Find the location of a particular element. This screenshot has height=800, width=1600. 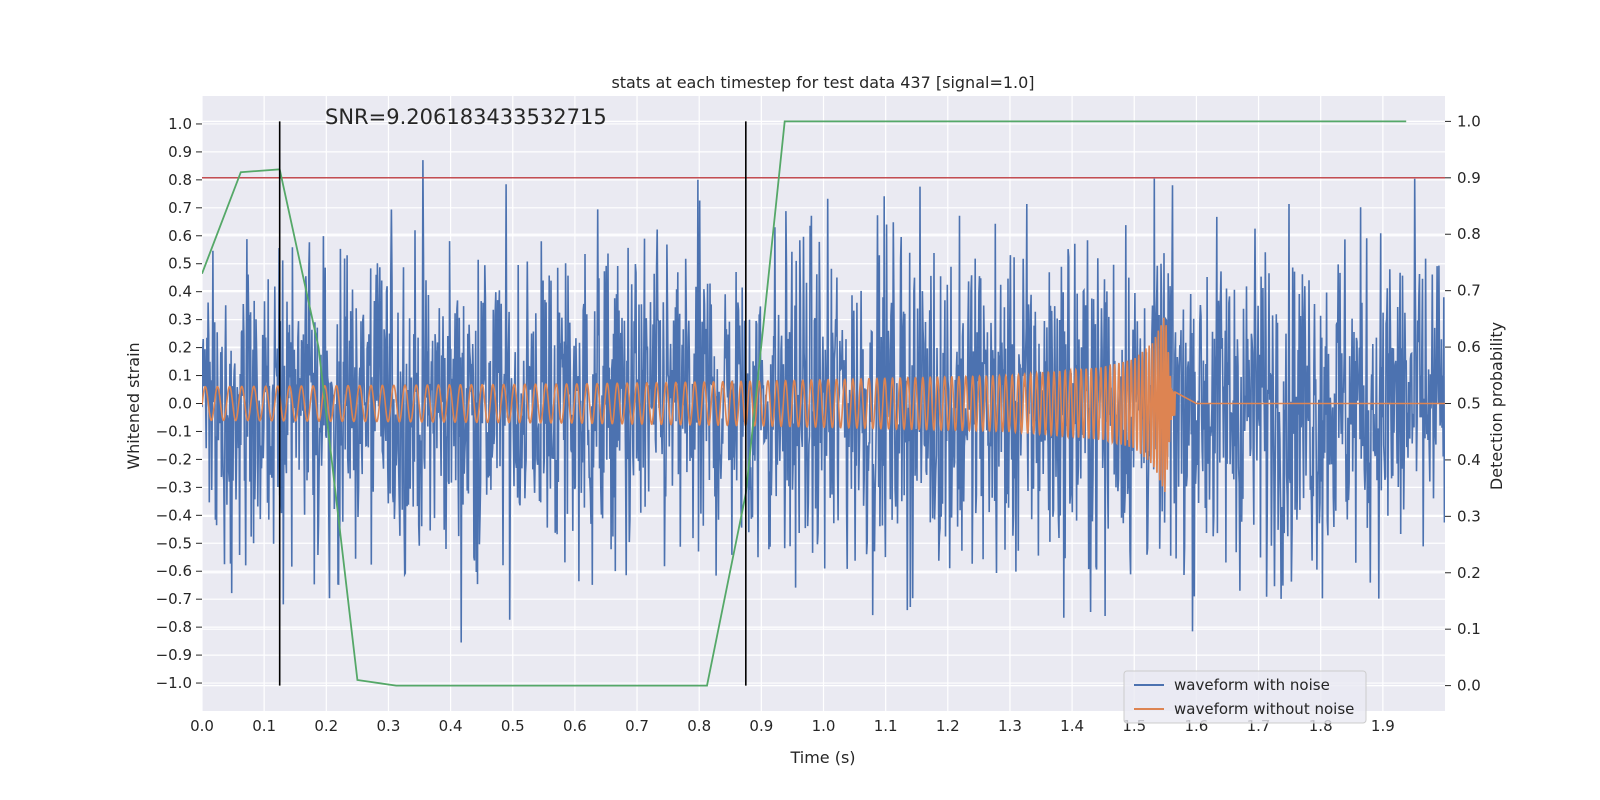

y-tick-label: 0.9 is located at coordinates (180, 152).